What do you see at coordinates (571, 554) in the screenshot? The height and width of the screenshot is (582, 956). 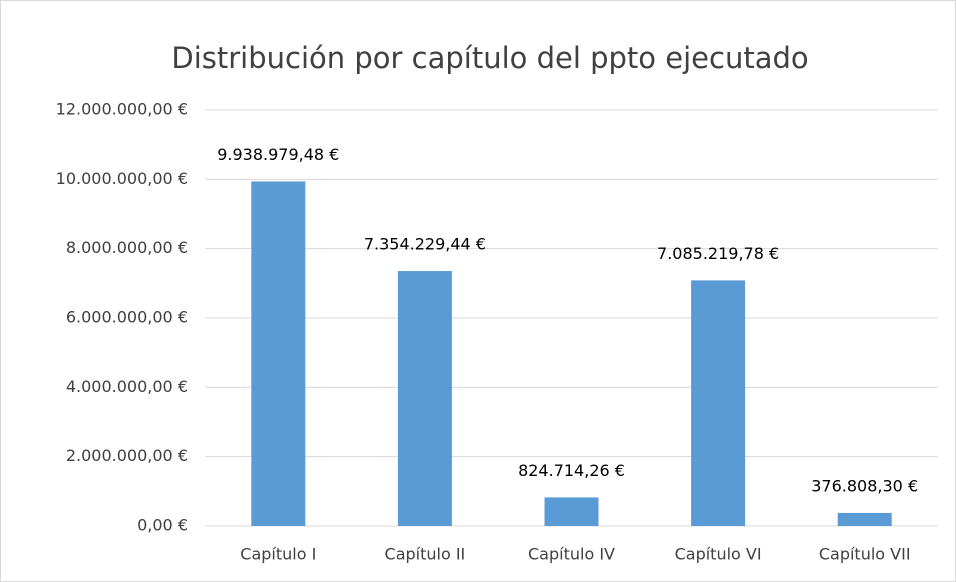 I see `x-tick-label: Capítulo IV` at bounding box center [571, 554].